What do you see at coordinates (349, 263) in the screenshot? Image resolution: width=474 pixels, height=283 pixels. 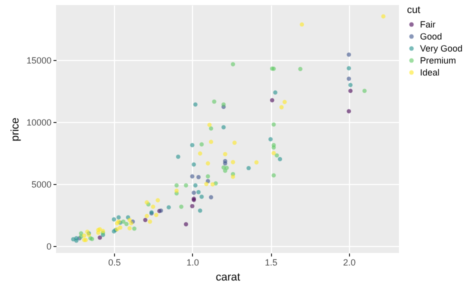 I see `x-tick-label: 2.0` at bounding box center [349, 263].